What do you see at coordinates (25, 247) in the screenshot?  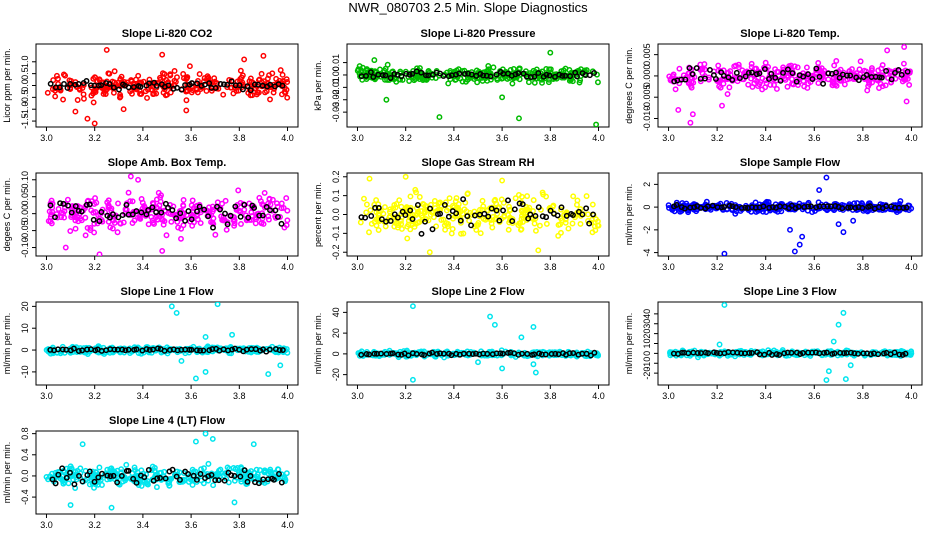 I see `y-tick-label: -0.10` at bounding box center [25, 247].